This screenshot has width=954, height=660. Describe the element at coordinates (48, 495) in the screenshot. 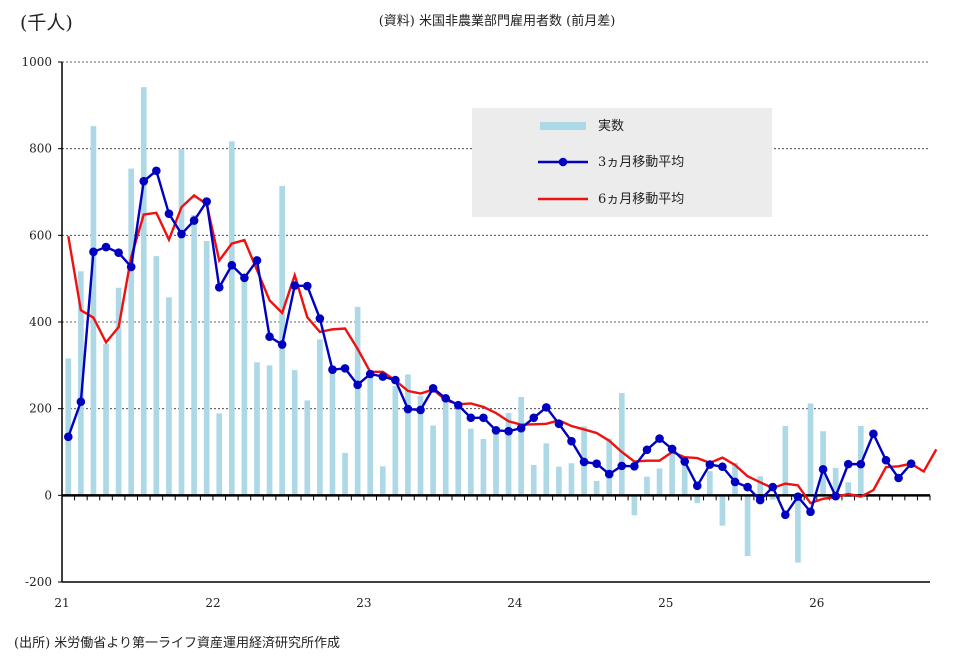

I see `y-tick-label: 0` at that location.